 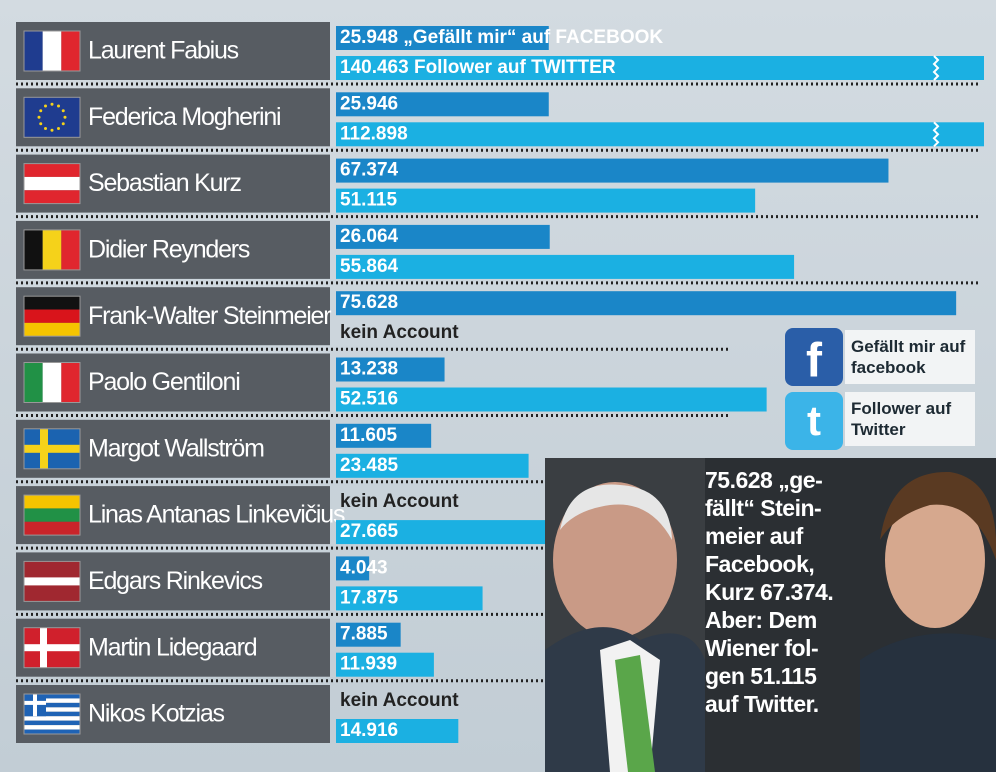 I want to click on caption-line: gen 51.115, so click(x=761, y=676).